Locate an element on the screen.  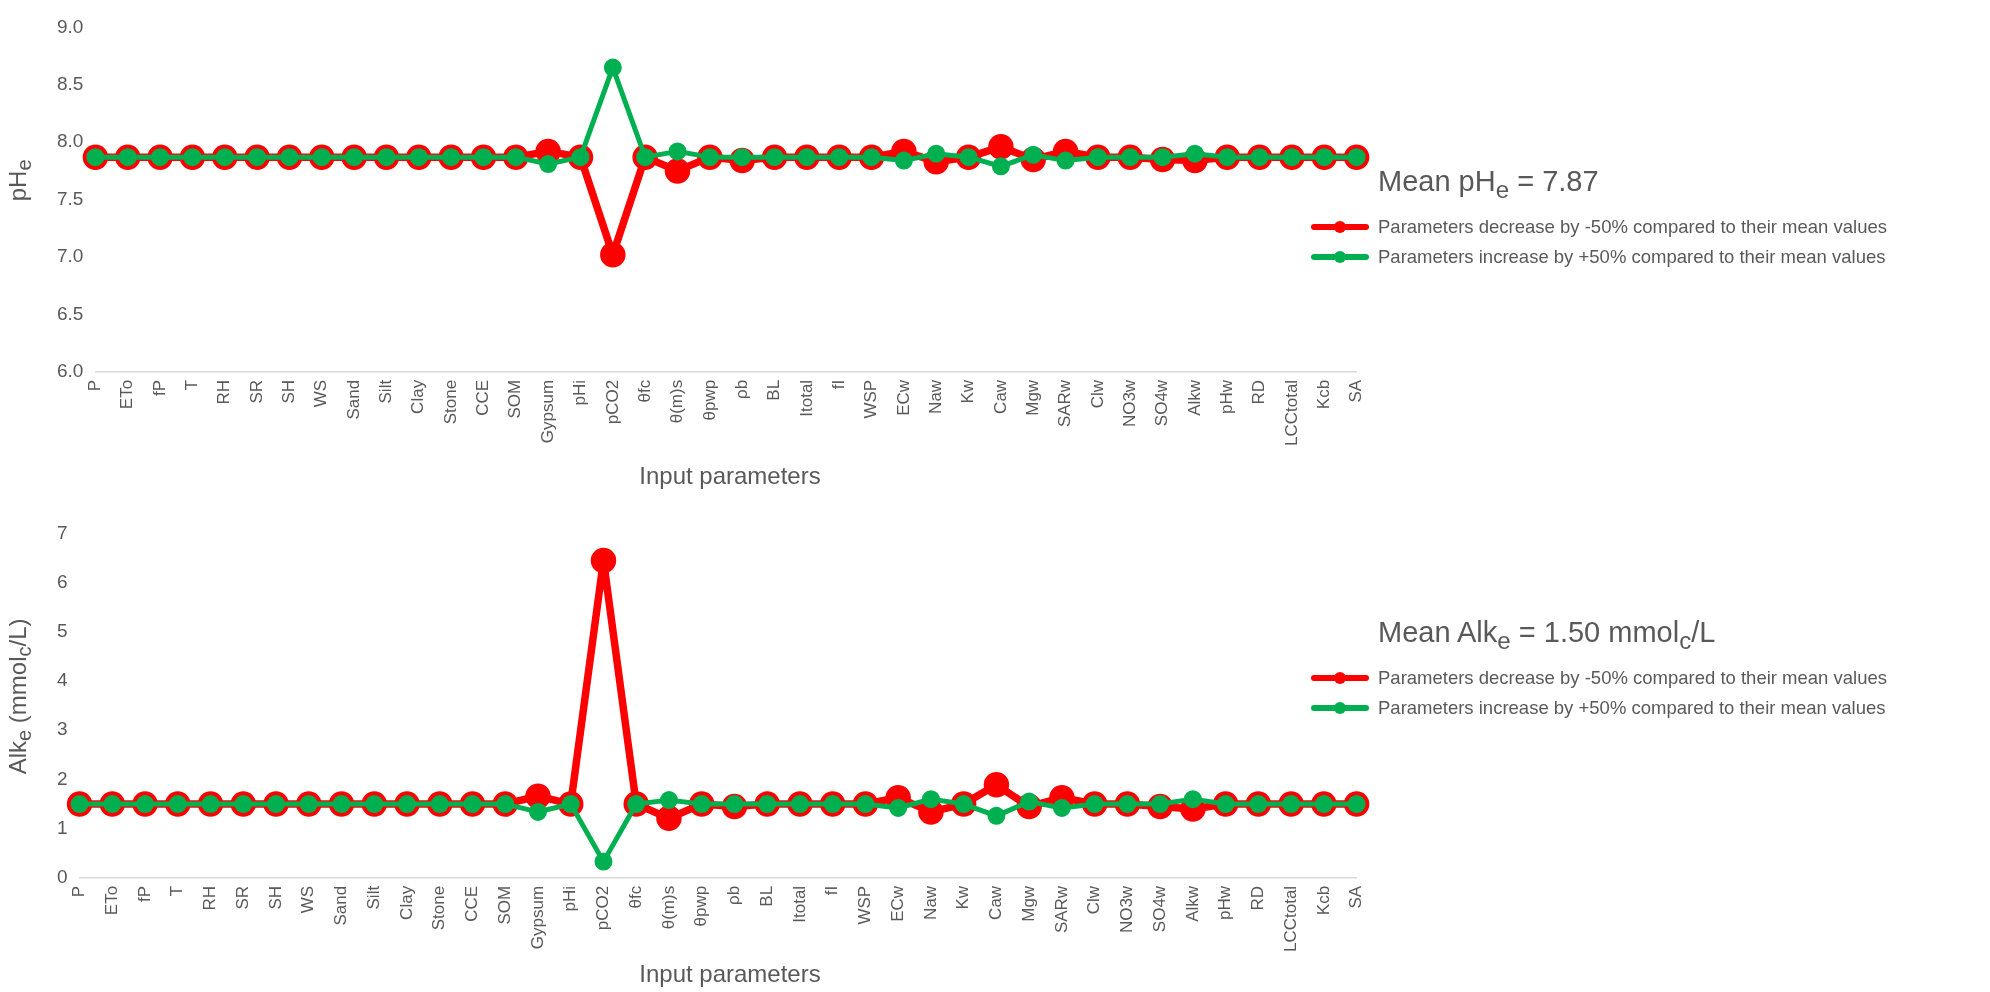
y-tick-label: 0 is located at coordinates (62, 877).